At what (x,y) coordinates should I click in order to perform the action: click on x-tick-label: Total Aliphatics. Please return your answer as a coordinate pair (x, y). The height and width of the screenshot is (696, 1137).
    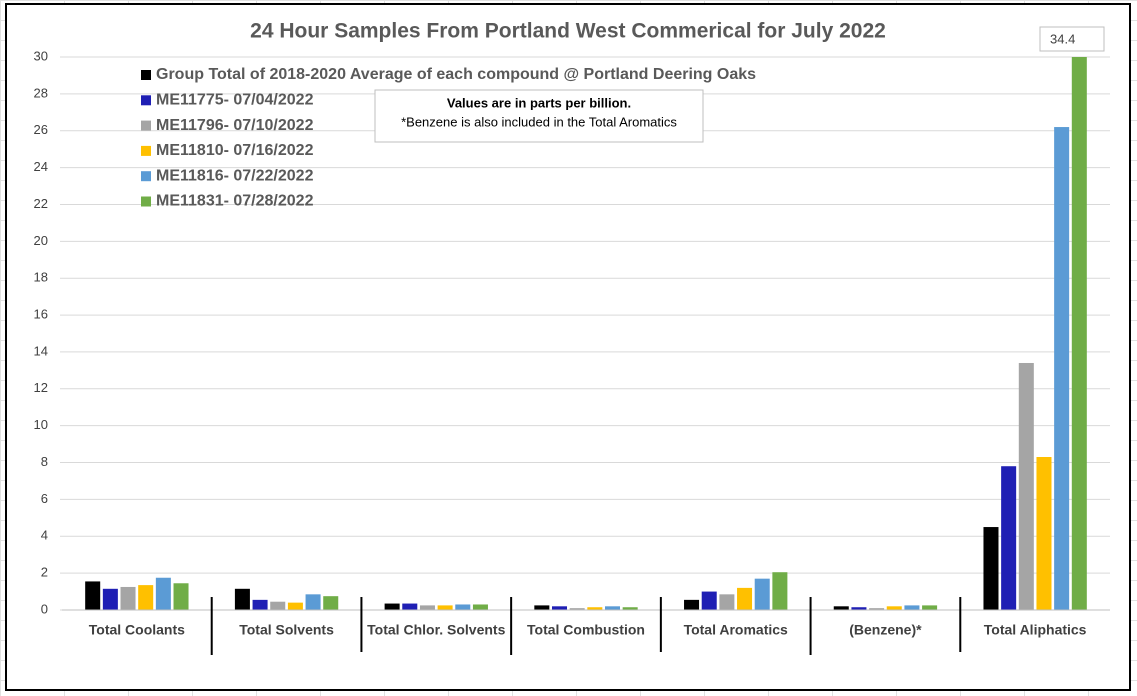
    Looking at the image, I should click on (1035, 630).